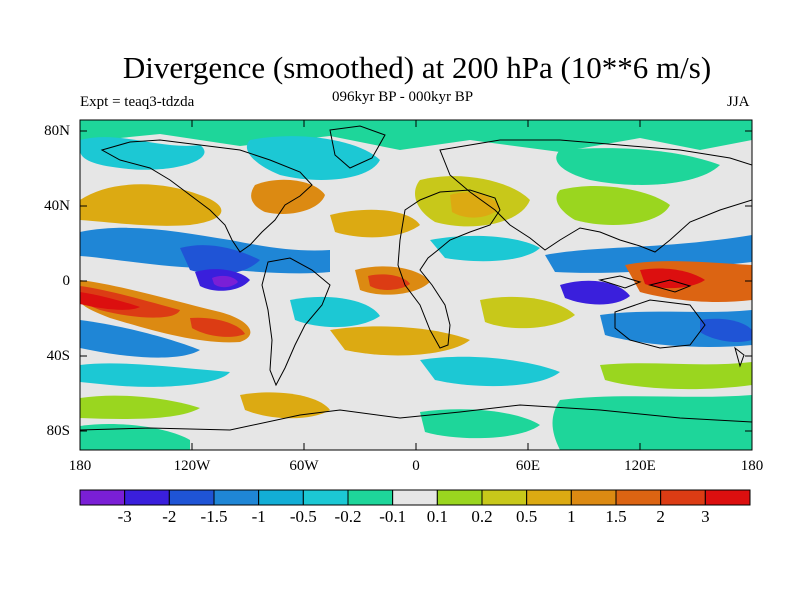 The height and width of the screenshot is (600, 800). Describe the element at coordinates (66, 281) in the screenshot. I see `lat-tick-label: 0` at that location.